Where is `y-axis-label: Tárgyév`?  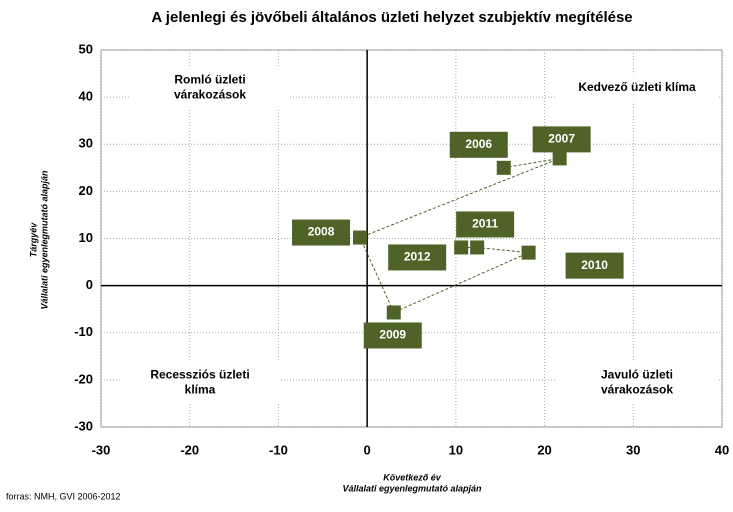
y-axis-label: Tárgyév is located at coordinates (33, 240).